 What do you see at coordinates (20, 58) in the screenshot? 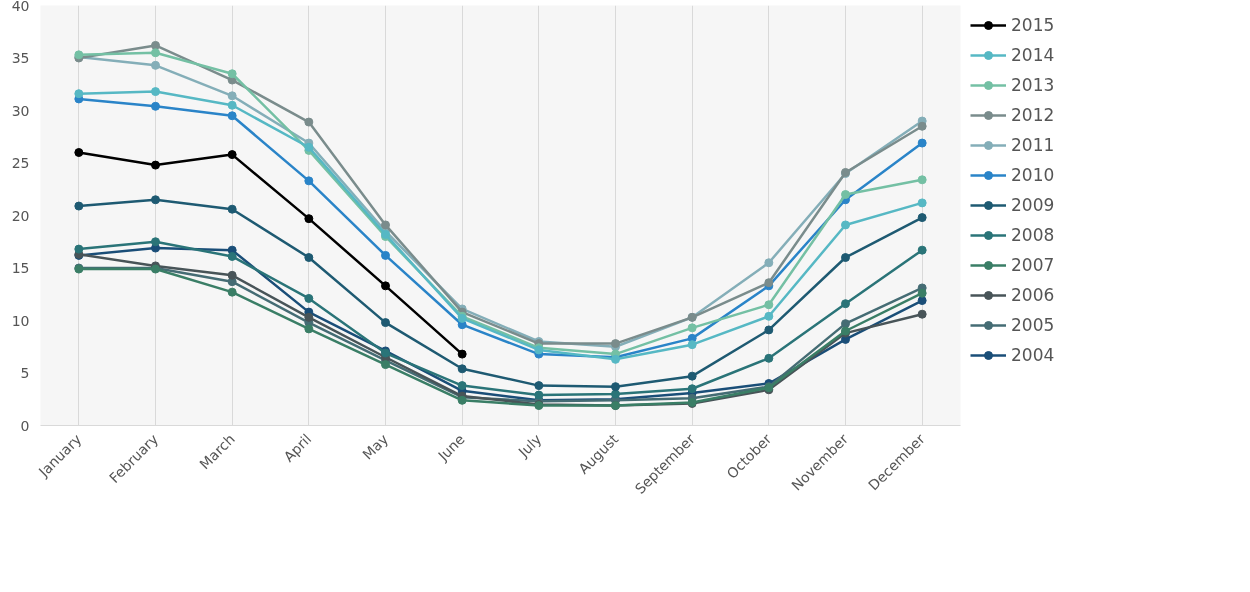
I see `y-tick-label: 35` at bounding box center [20, 58].